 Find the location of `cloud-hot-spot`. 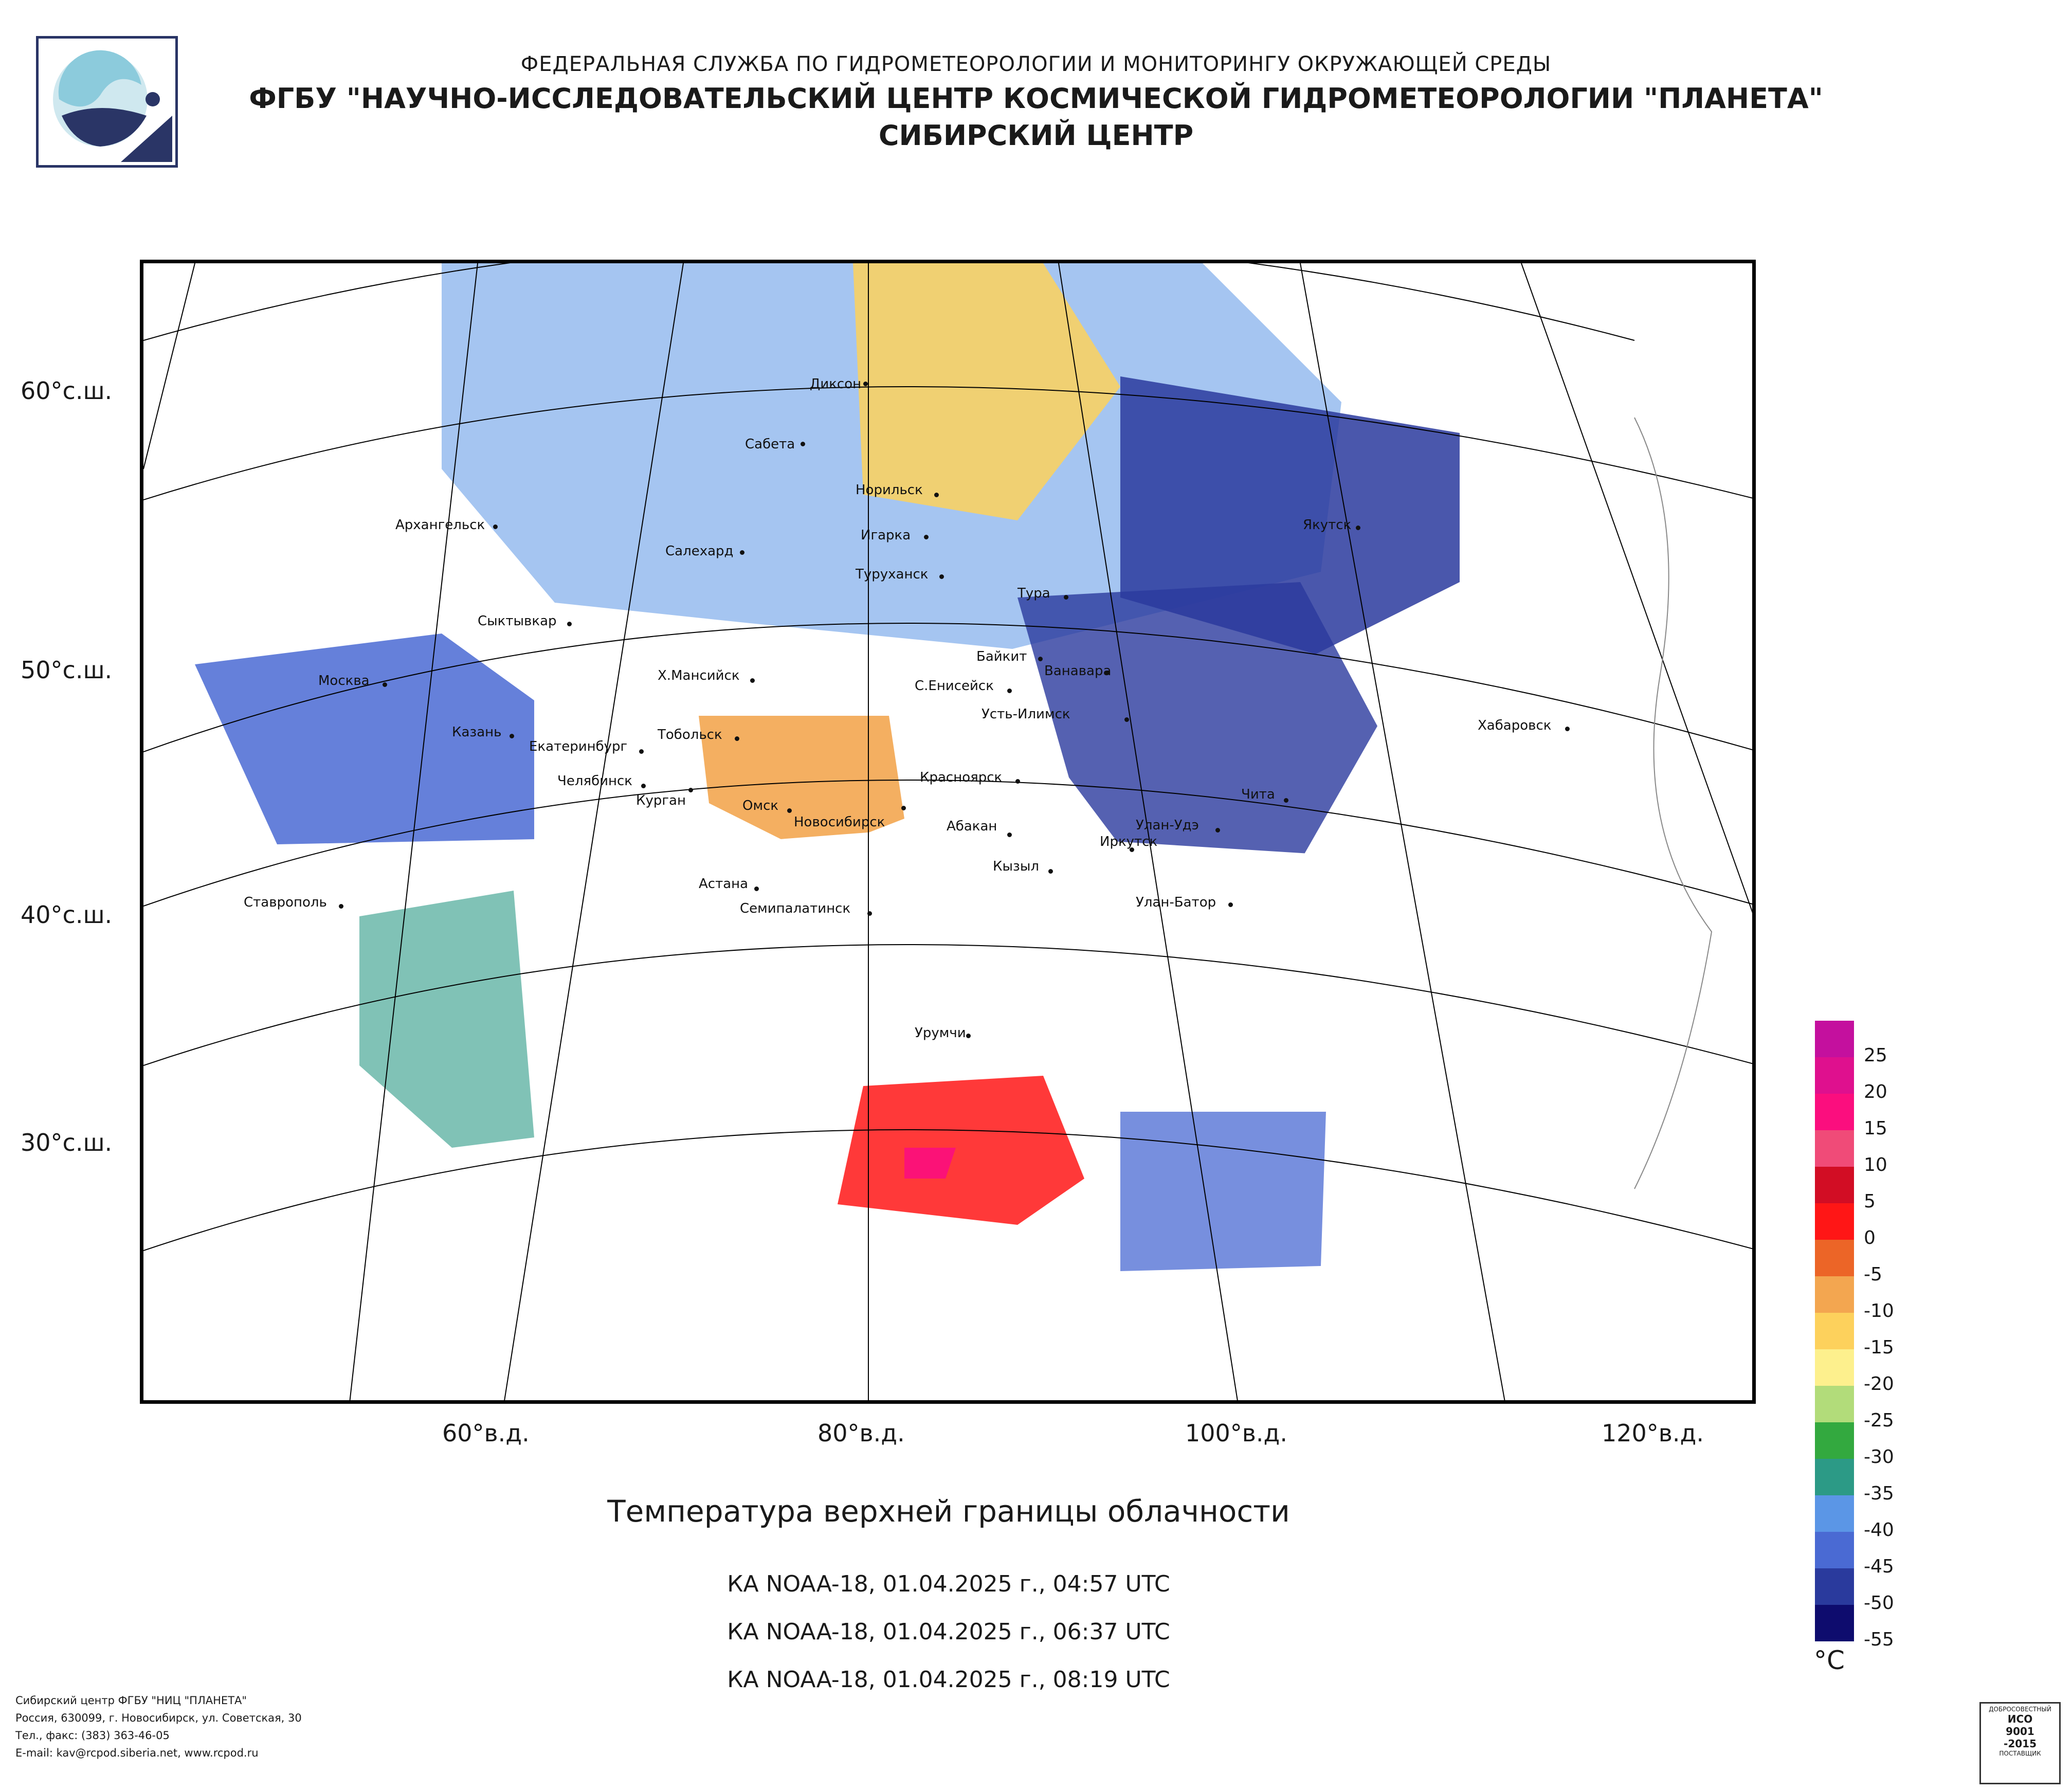

cloud-hot-spot is located at coordinates (930, 1163).